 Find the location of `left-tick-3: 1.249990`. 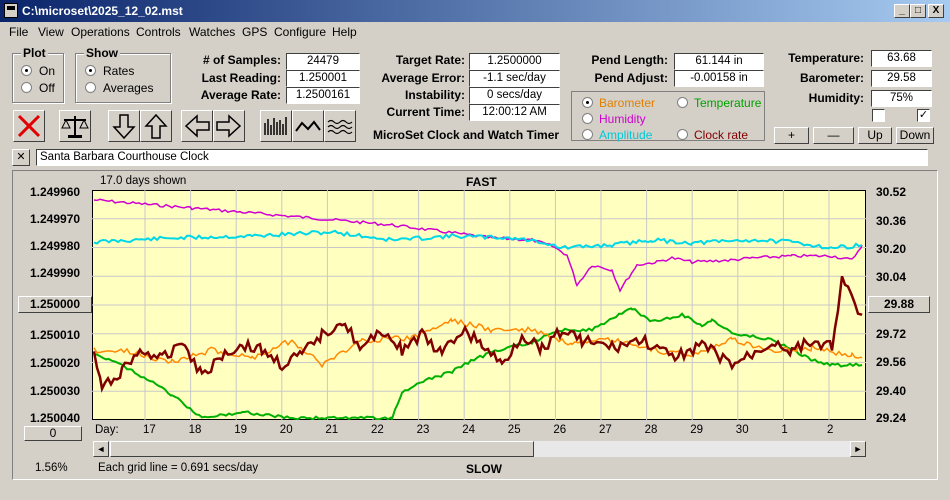

left-tick-3: 1.249990 is located at coordinates (55, 273).